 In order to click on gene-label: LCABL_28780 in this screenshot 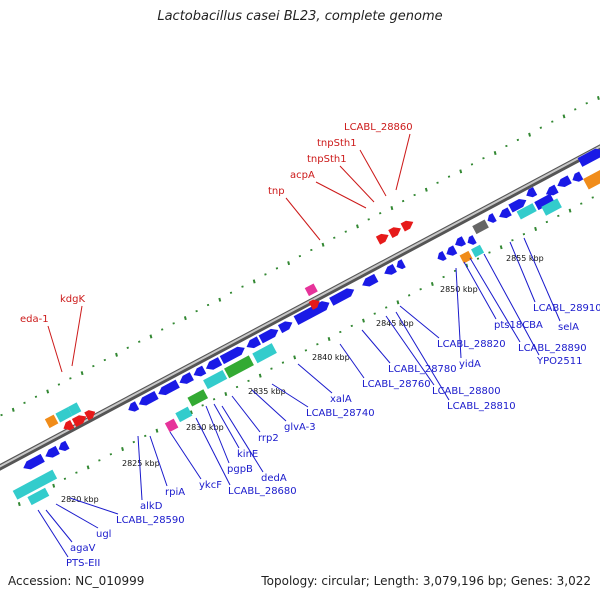, I will do `click(422, 369)`.